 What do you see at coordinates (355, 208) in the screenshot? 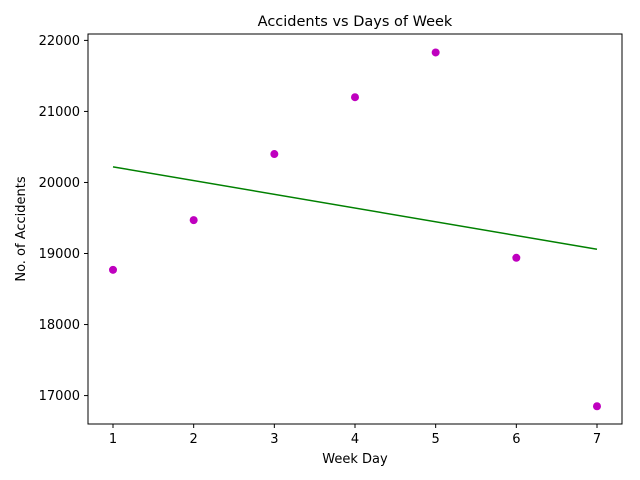
I see `trend-line` at bounding box center [355, 208].